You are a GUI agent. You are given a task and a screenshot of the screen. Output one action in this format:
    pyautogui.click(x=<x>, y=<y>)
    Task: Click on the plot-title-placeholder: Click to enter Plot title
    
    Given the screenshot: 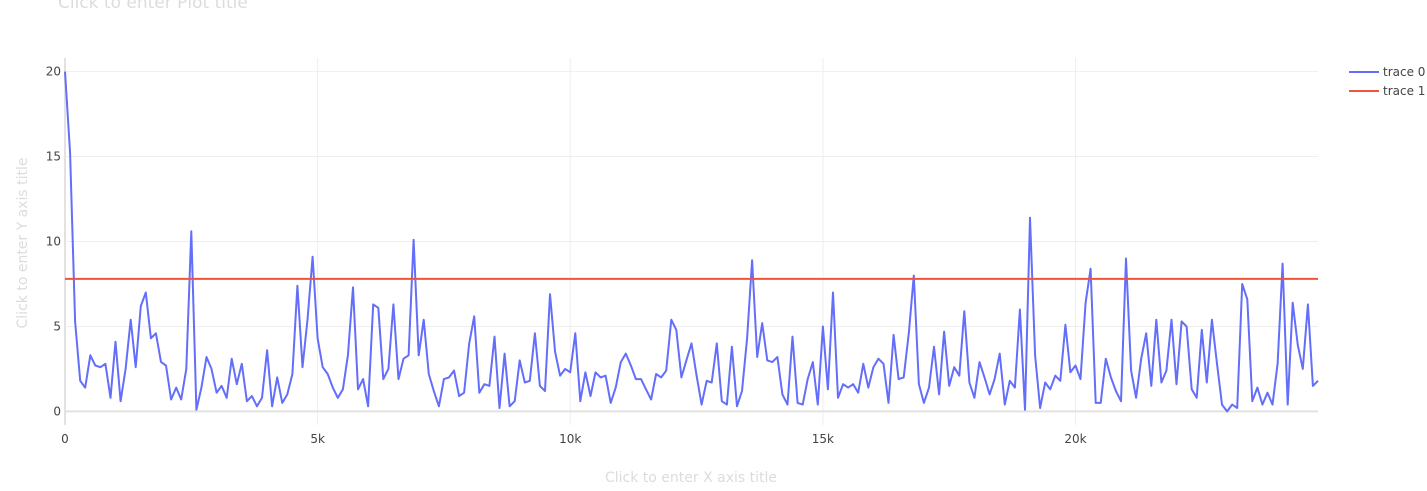 What is the action you would take?
    pyautogui.click(x=153, y=6)
    